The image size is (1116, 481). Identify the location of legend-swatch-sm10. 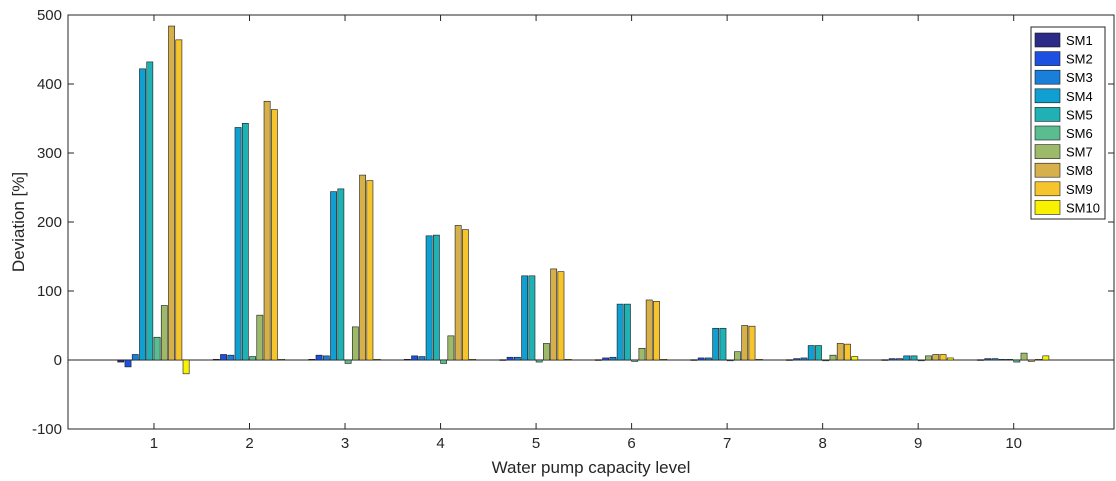
(1047, 207).